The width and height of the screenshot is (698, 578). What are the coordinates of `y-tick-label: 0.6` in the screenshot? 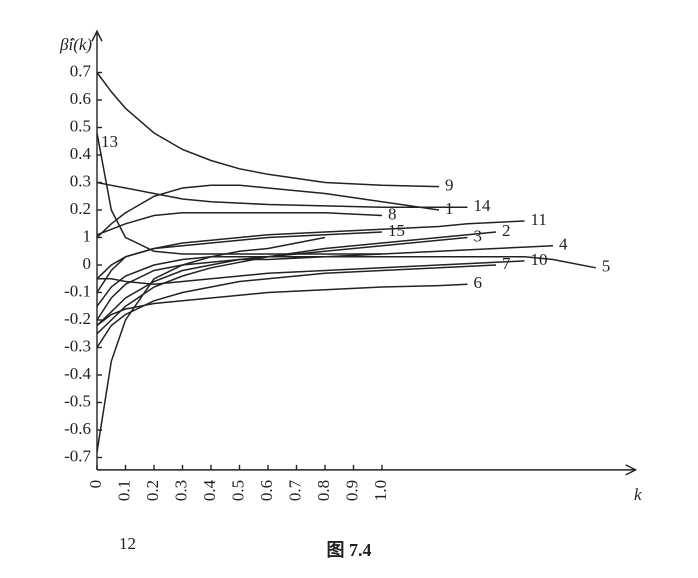 It's located at (80, 98).